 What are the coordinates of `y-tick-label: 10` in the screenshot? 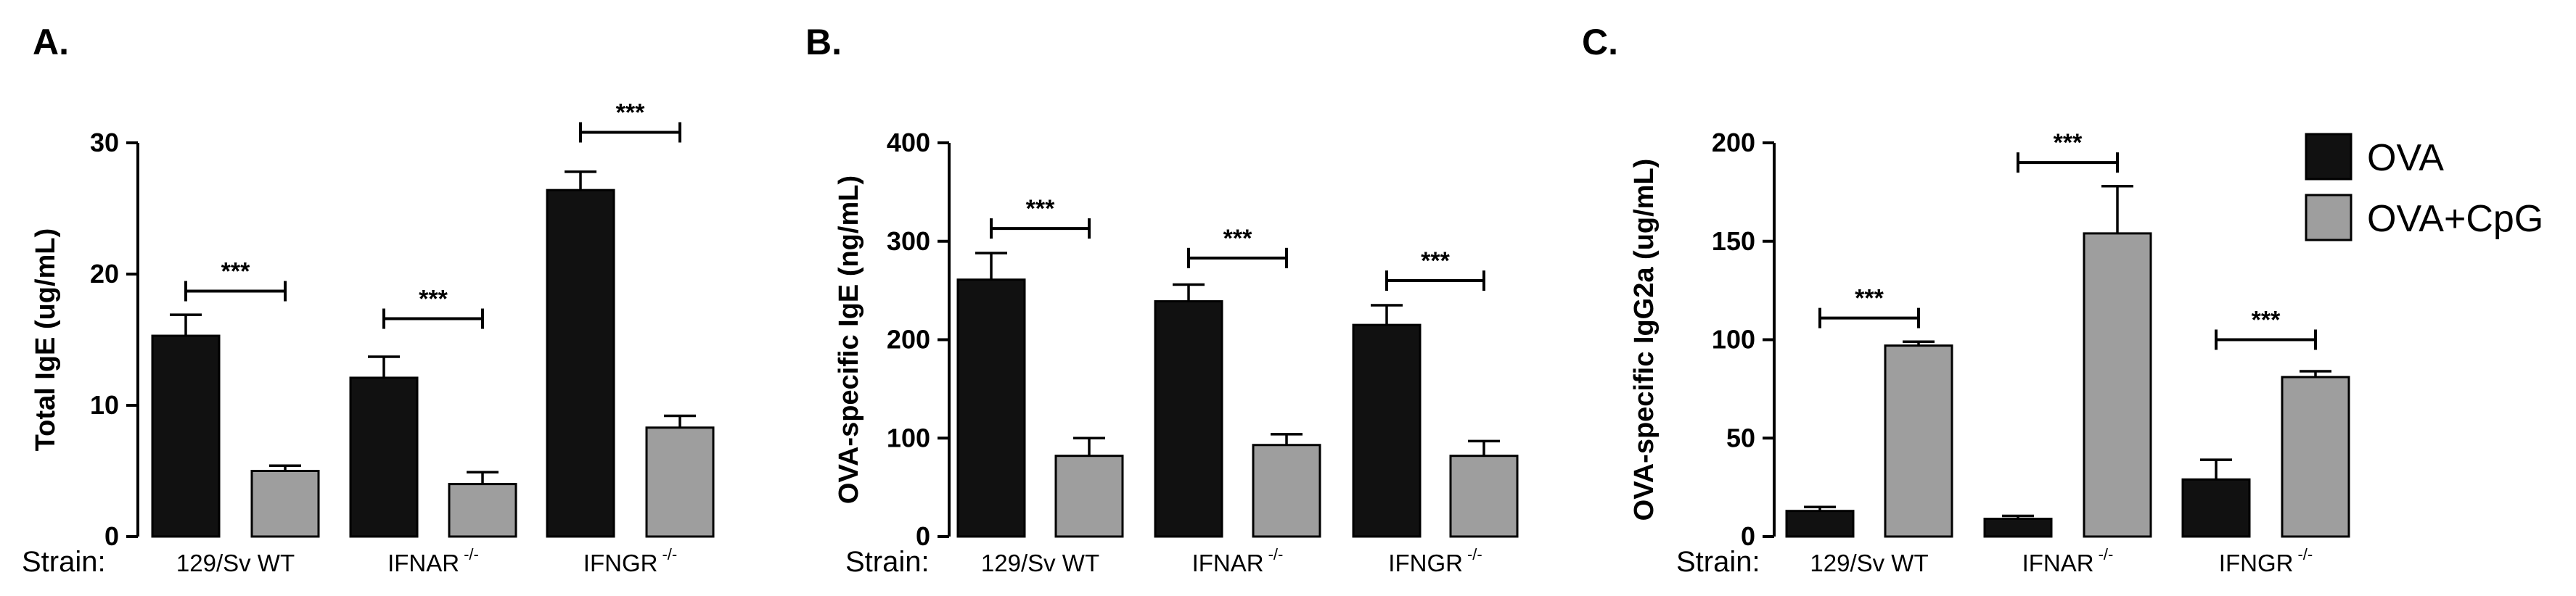 It's located at (104, 405).